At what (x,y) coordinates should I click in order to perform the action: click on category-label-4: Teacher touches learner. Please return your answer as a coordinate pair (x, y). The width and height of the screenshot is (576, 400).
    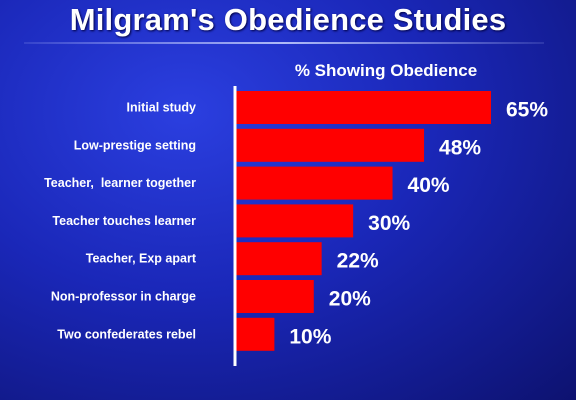
    Looking at the image, I should click on (124, 221).